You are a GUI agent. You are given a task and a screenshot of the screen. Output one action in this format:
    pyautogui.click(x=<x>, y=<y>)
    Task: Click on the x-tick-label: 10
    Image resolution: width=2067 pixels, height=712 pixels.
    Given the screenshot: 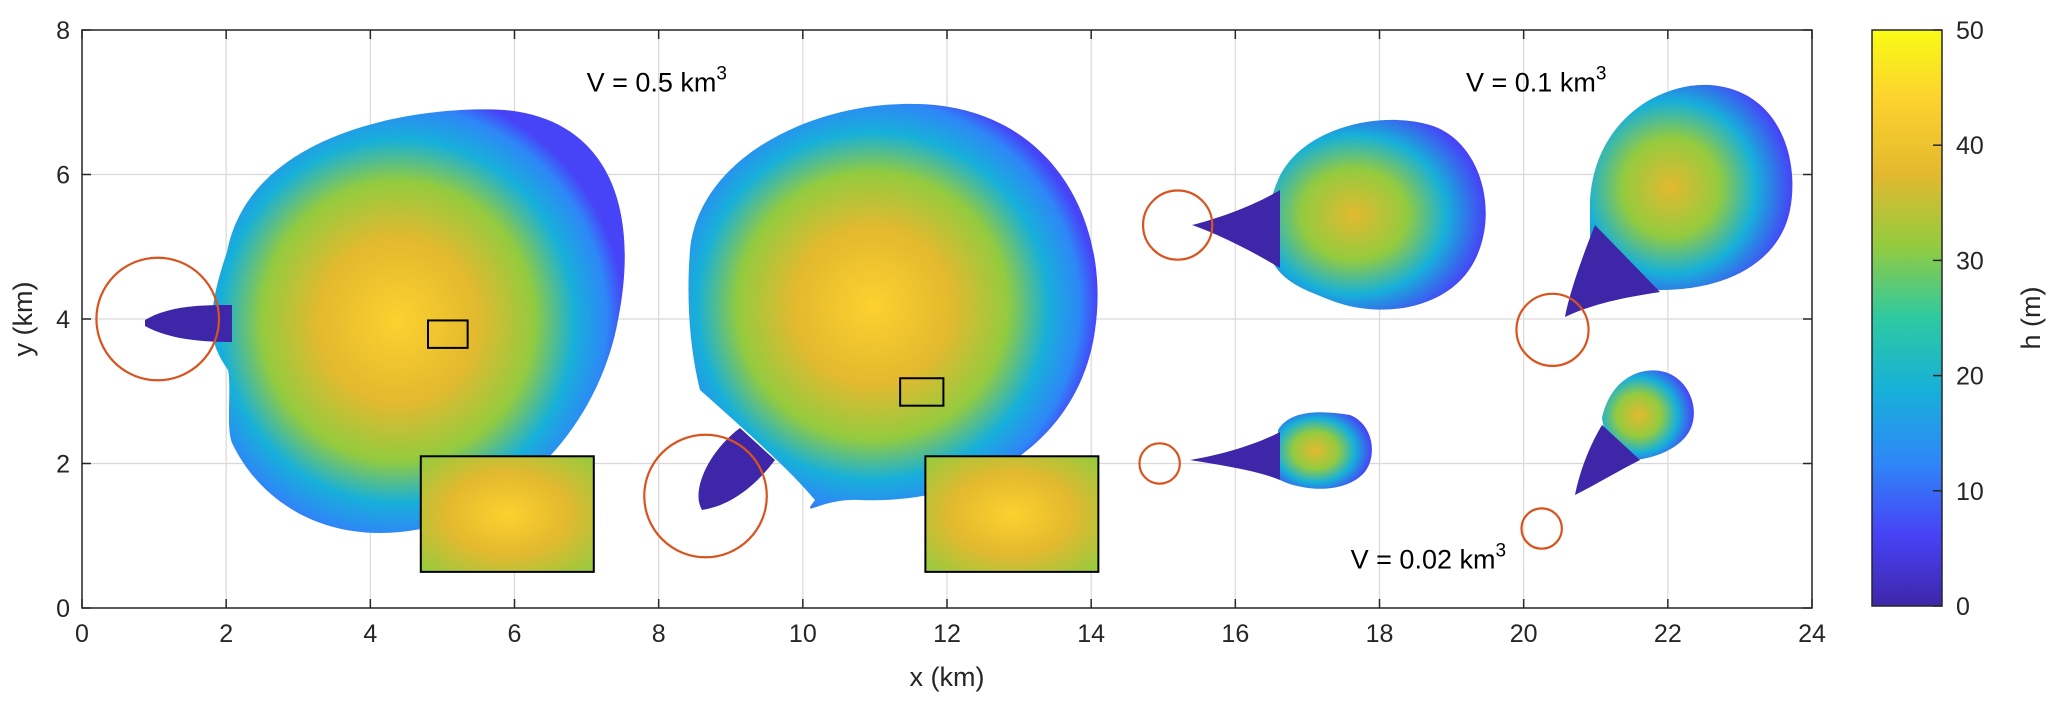 What is the action you would take?
    pyautogui.click(x=803, y=634)
    